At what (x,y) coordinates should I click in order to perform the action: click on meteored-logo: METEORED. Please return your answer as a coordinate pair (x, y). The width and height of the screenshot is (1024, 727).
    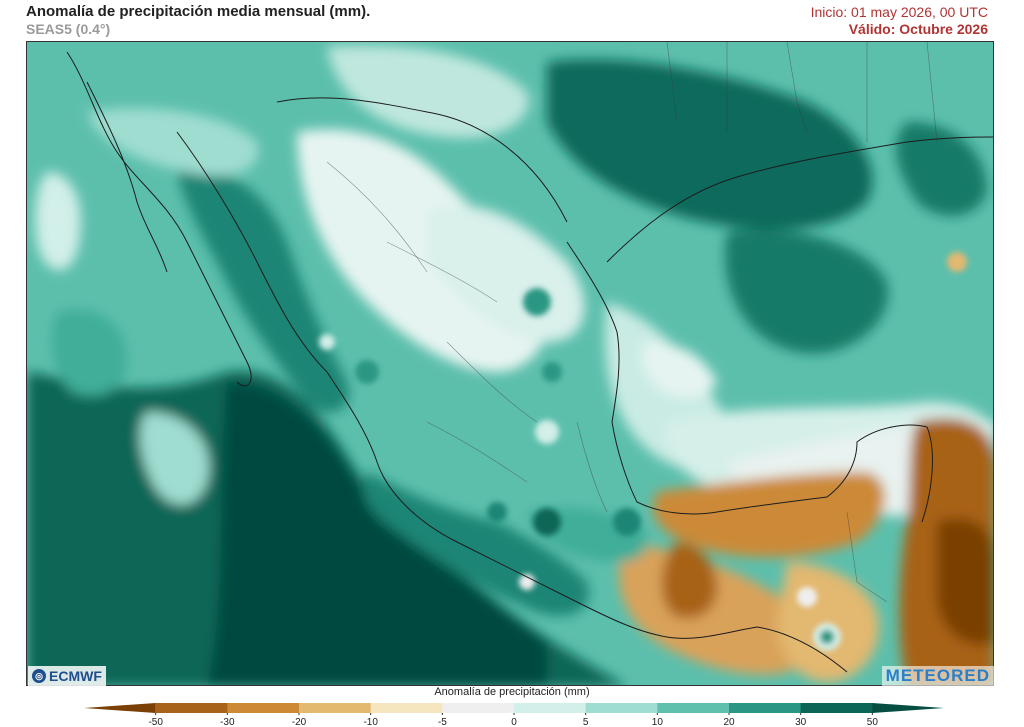
    Looking at the image, I should click on (937, 676).